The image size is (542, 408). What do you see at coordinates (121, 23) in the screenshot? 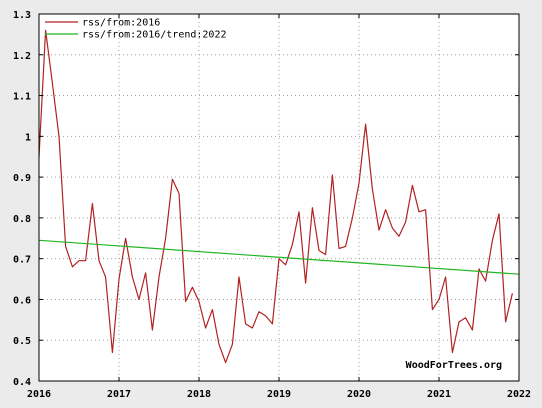
I see `legend-label: rss/from:2016` at bounding box center [121, 23].